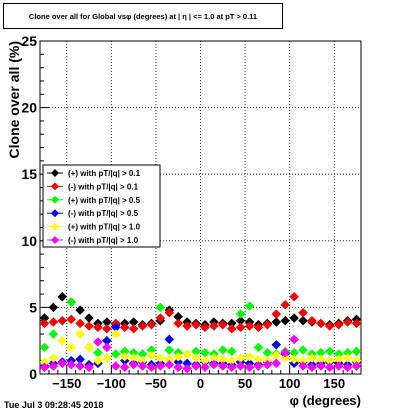 Image resolution: width=400 pixels, height=414 pixels. What do you see at coordinates (200, 383) in the screenshot?
I see `x-tick-label: 0` at bounding box center [200, 383].